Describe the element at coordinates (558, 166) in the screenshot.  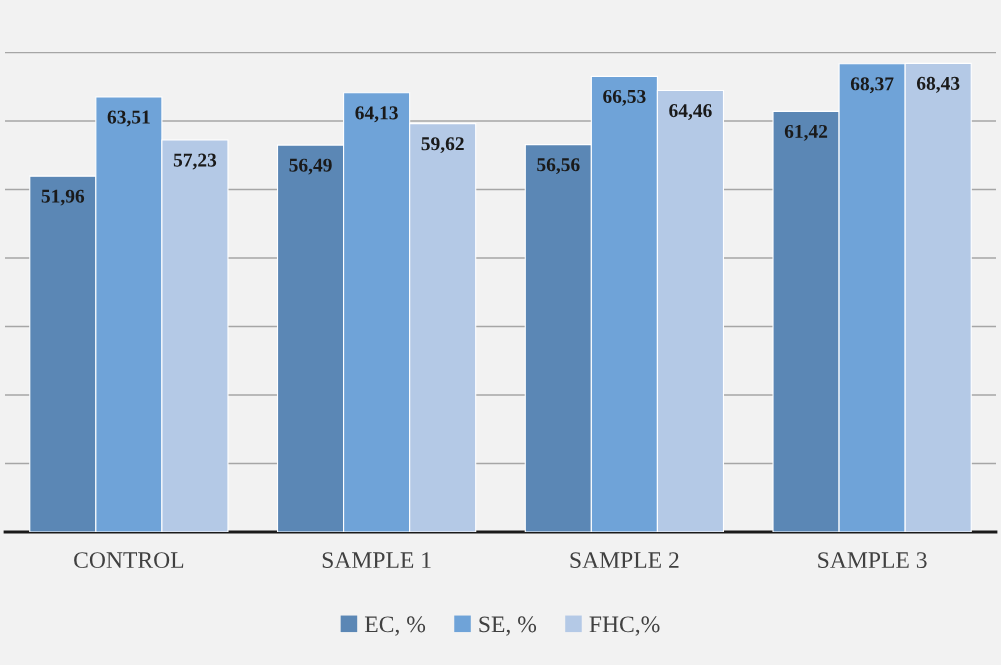
I see `data-label: 56,56` at that location.